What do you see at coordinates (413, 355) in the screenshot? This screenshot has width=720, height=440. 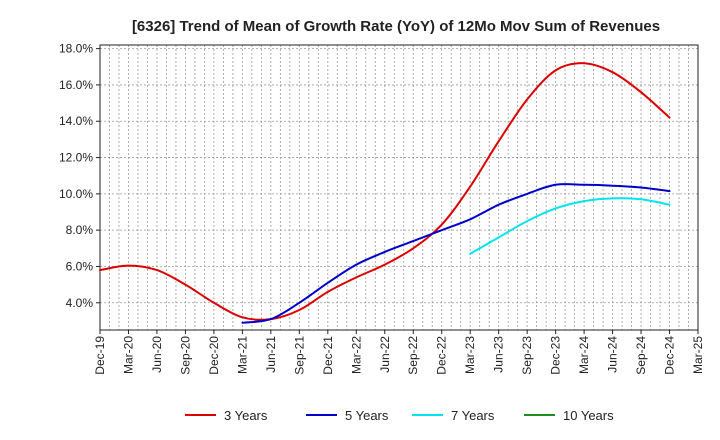 I see `x-tick-label: Sep-22` at bounding box center [413, 355].